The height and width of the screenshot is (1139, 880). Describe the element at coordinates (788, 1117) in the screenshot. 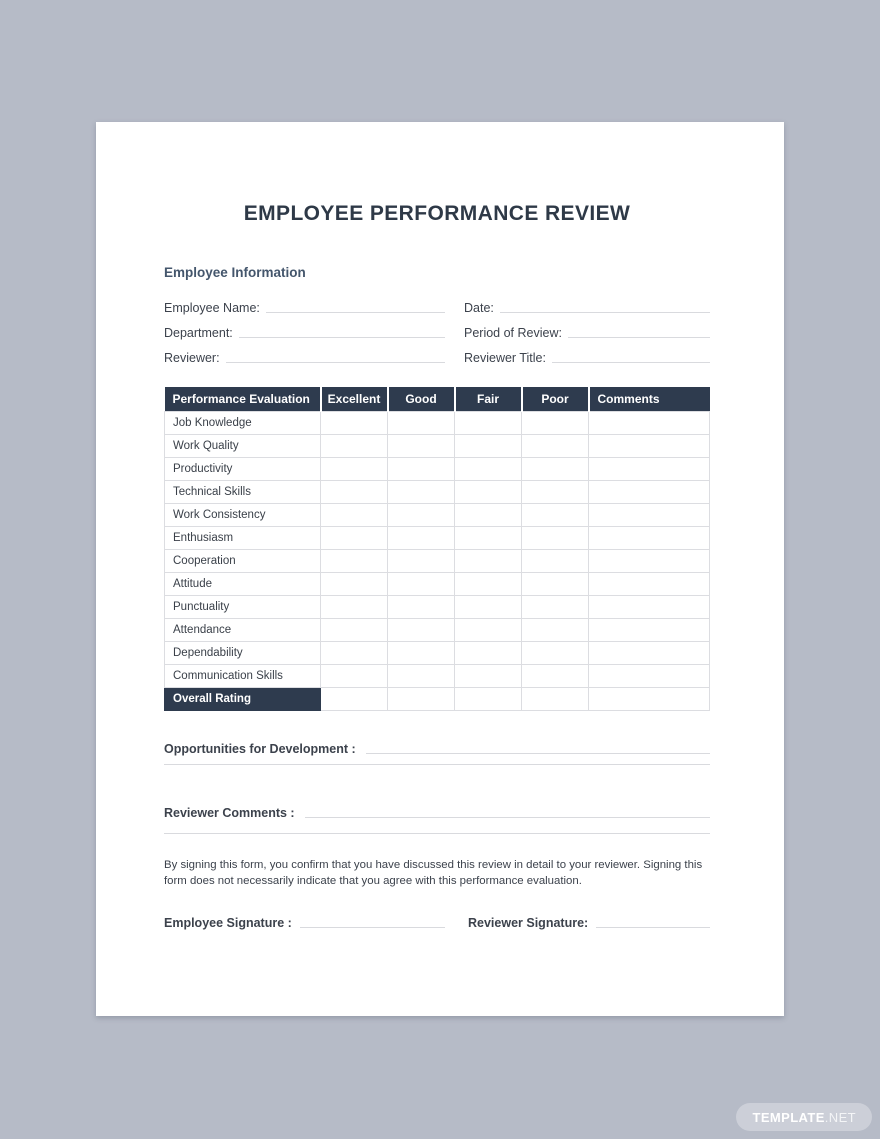

I see `watermark-brand-text: TEMPLATE` at that location.